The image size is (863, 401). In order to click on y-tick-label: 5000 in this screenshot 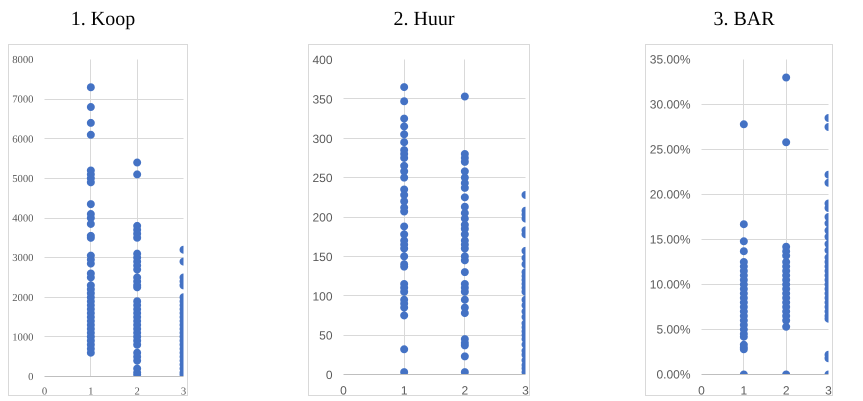, I will do `click(23, 179)`.